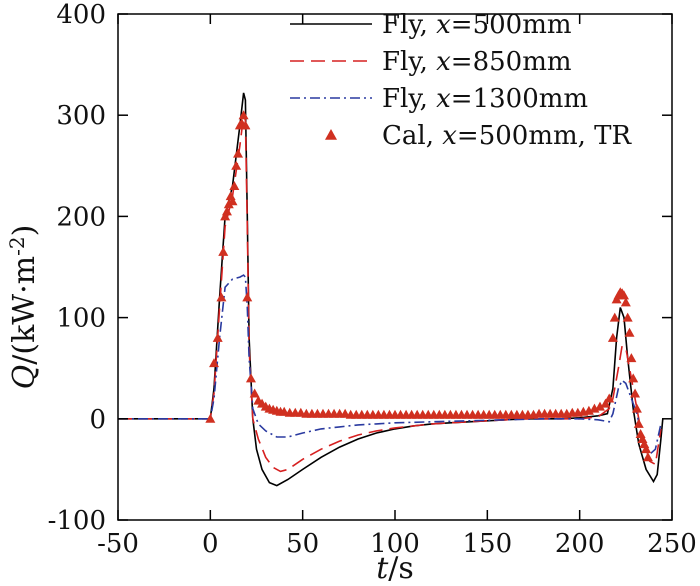 This screenshot has width=700, height=586. What do you see at coordinates (511, 62) in the screenshot?
I see `legend-label-suffix: =850mm` at bounding box center [511, 62].